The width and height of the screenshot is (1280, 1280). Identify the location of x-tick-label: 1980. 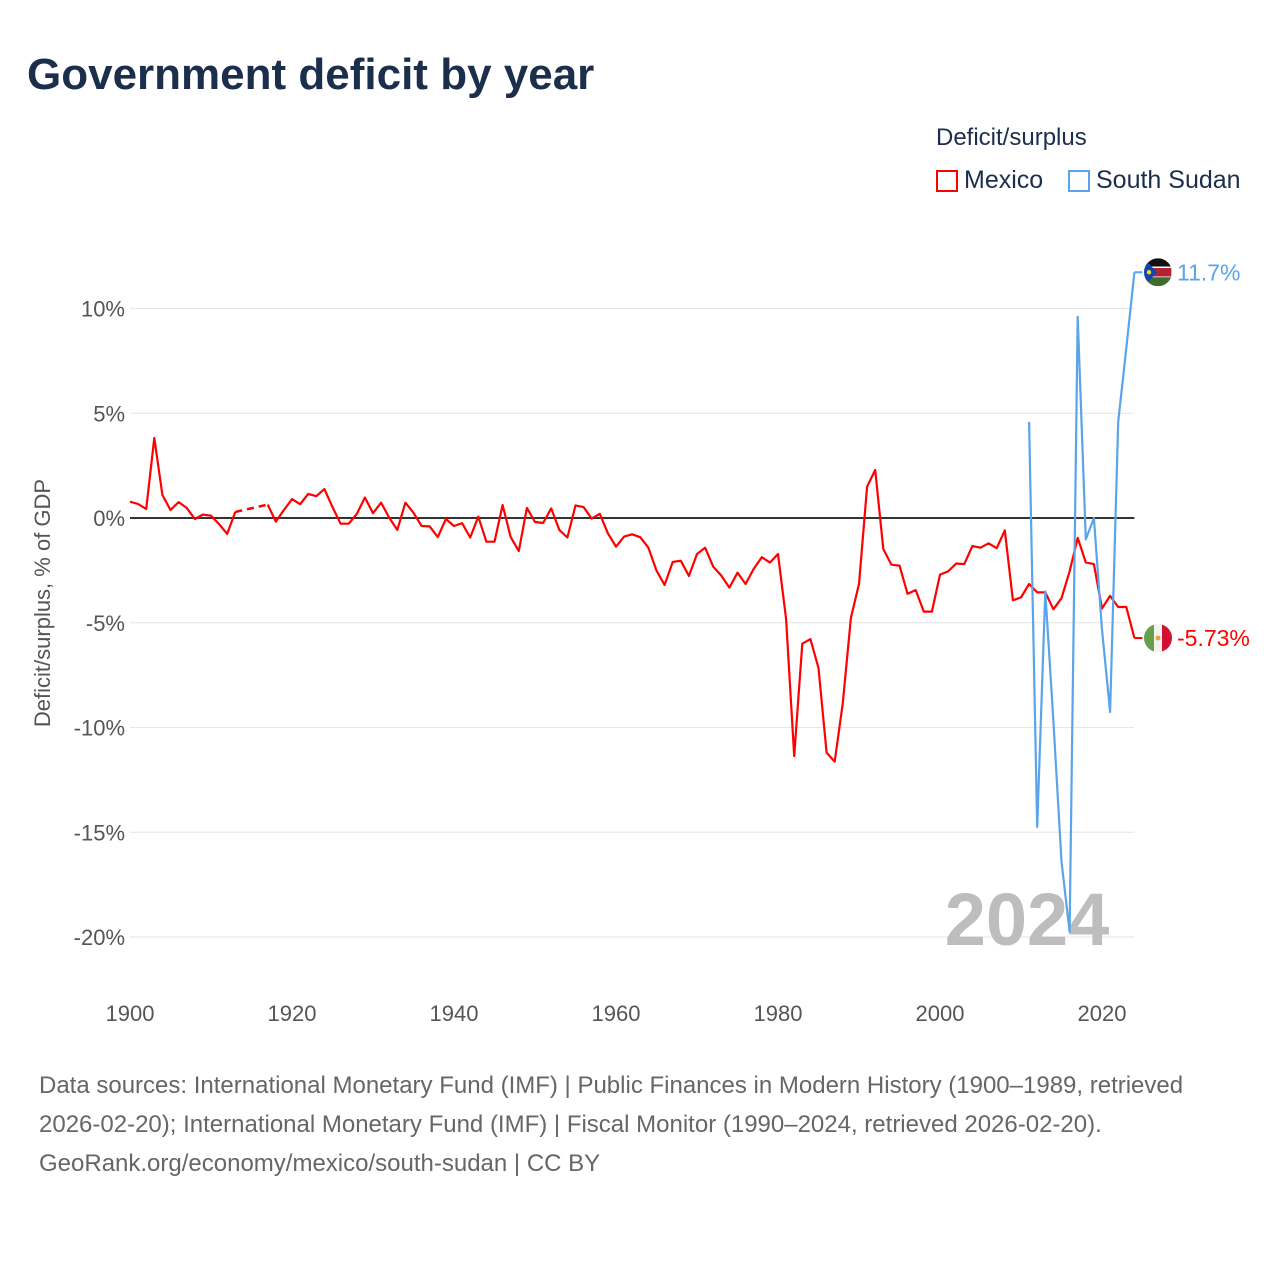
(778, 1013).